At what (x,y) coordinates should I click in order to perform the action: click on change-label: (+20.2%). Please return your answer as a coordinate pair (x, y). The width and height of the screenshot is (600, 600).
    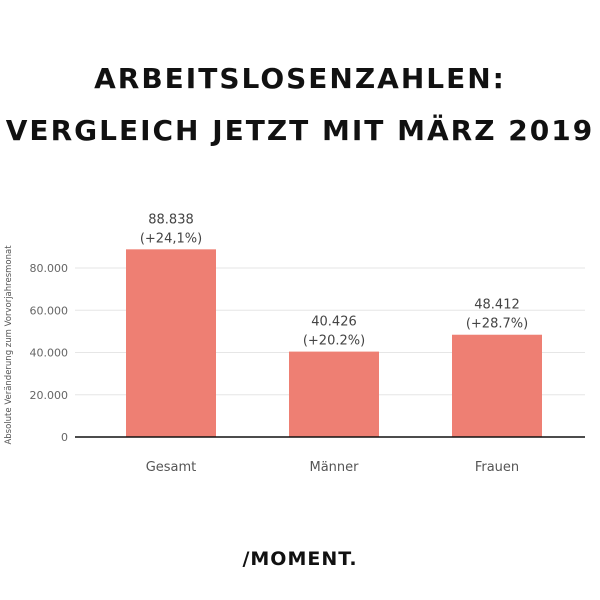
    Looking at the image, I should click on (334, 341).